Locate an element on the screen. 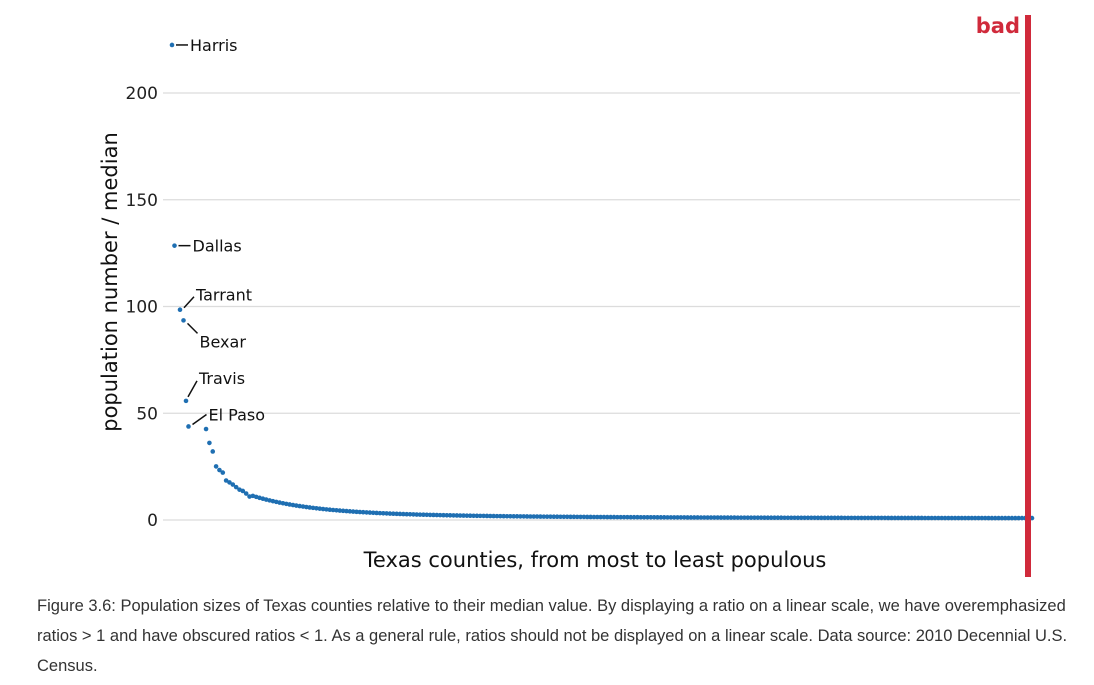 The width and height of the screenshot is (1094, 685). bad-indicator-bar is located at coordinates (1028, 296).